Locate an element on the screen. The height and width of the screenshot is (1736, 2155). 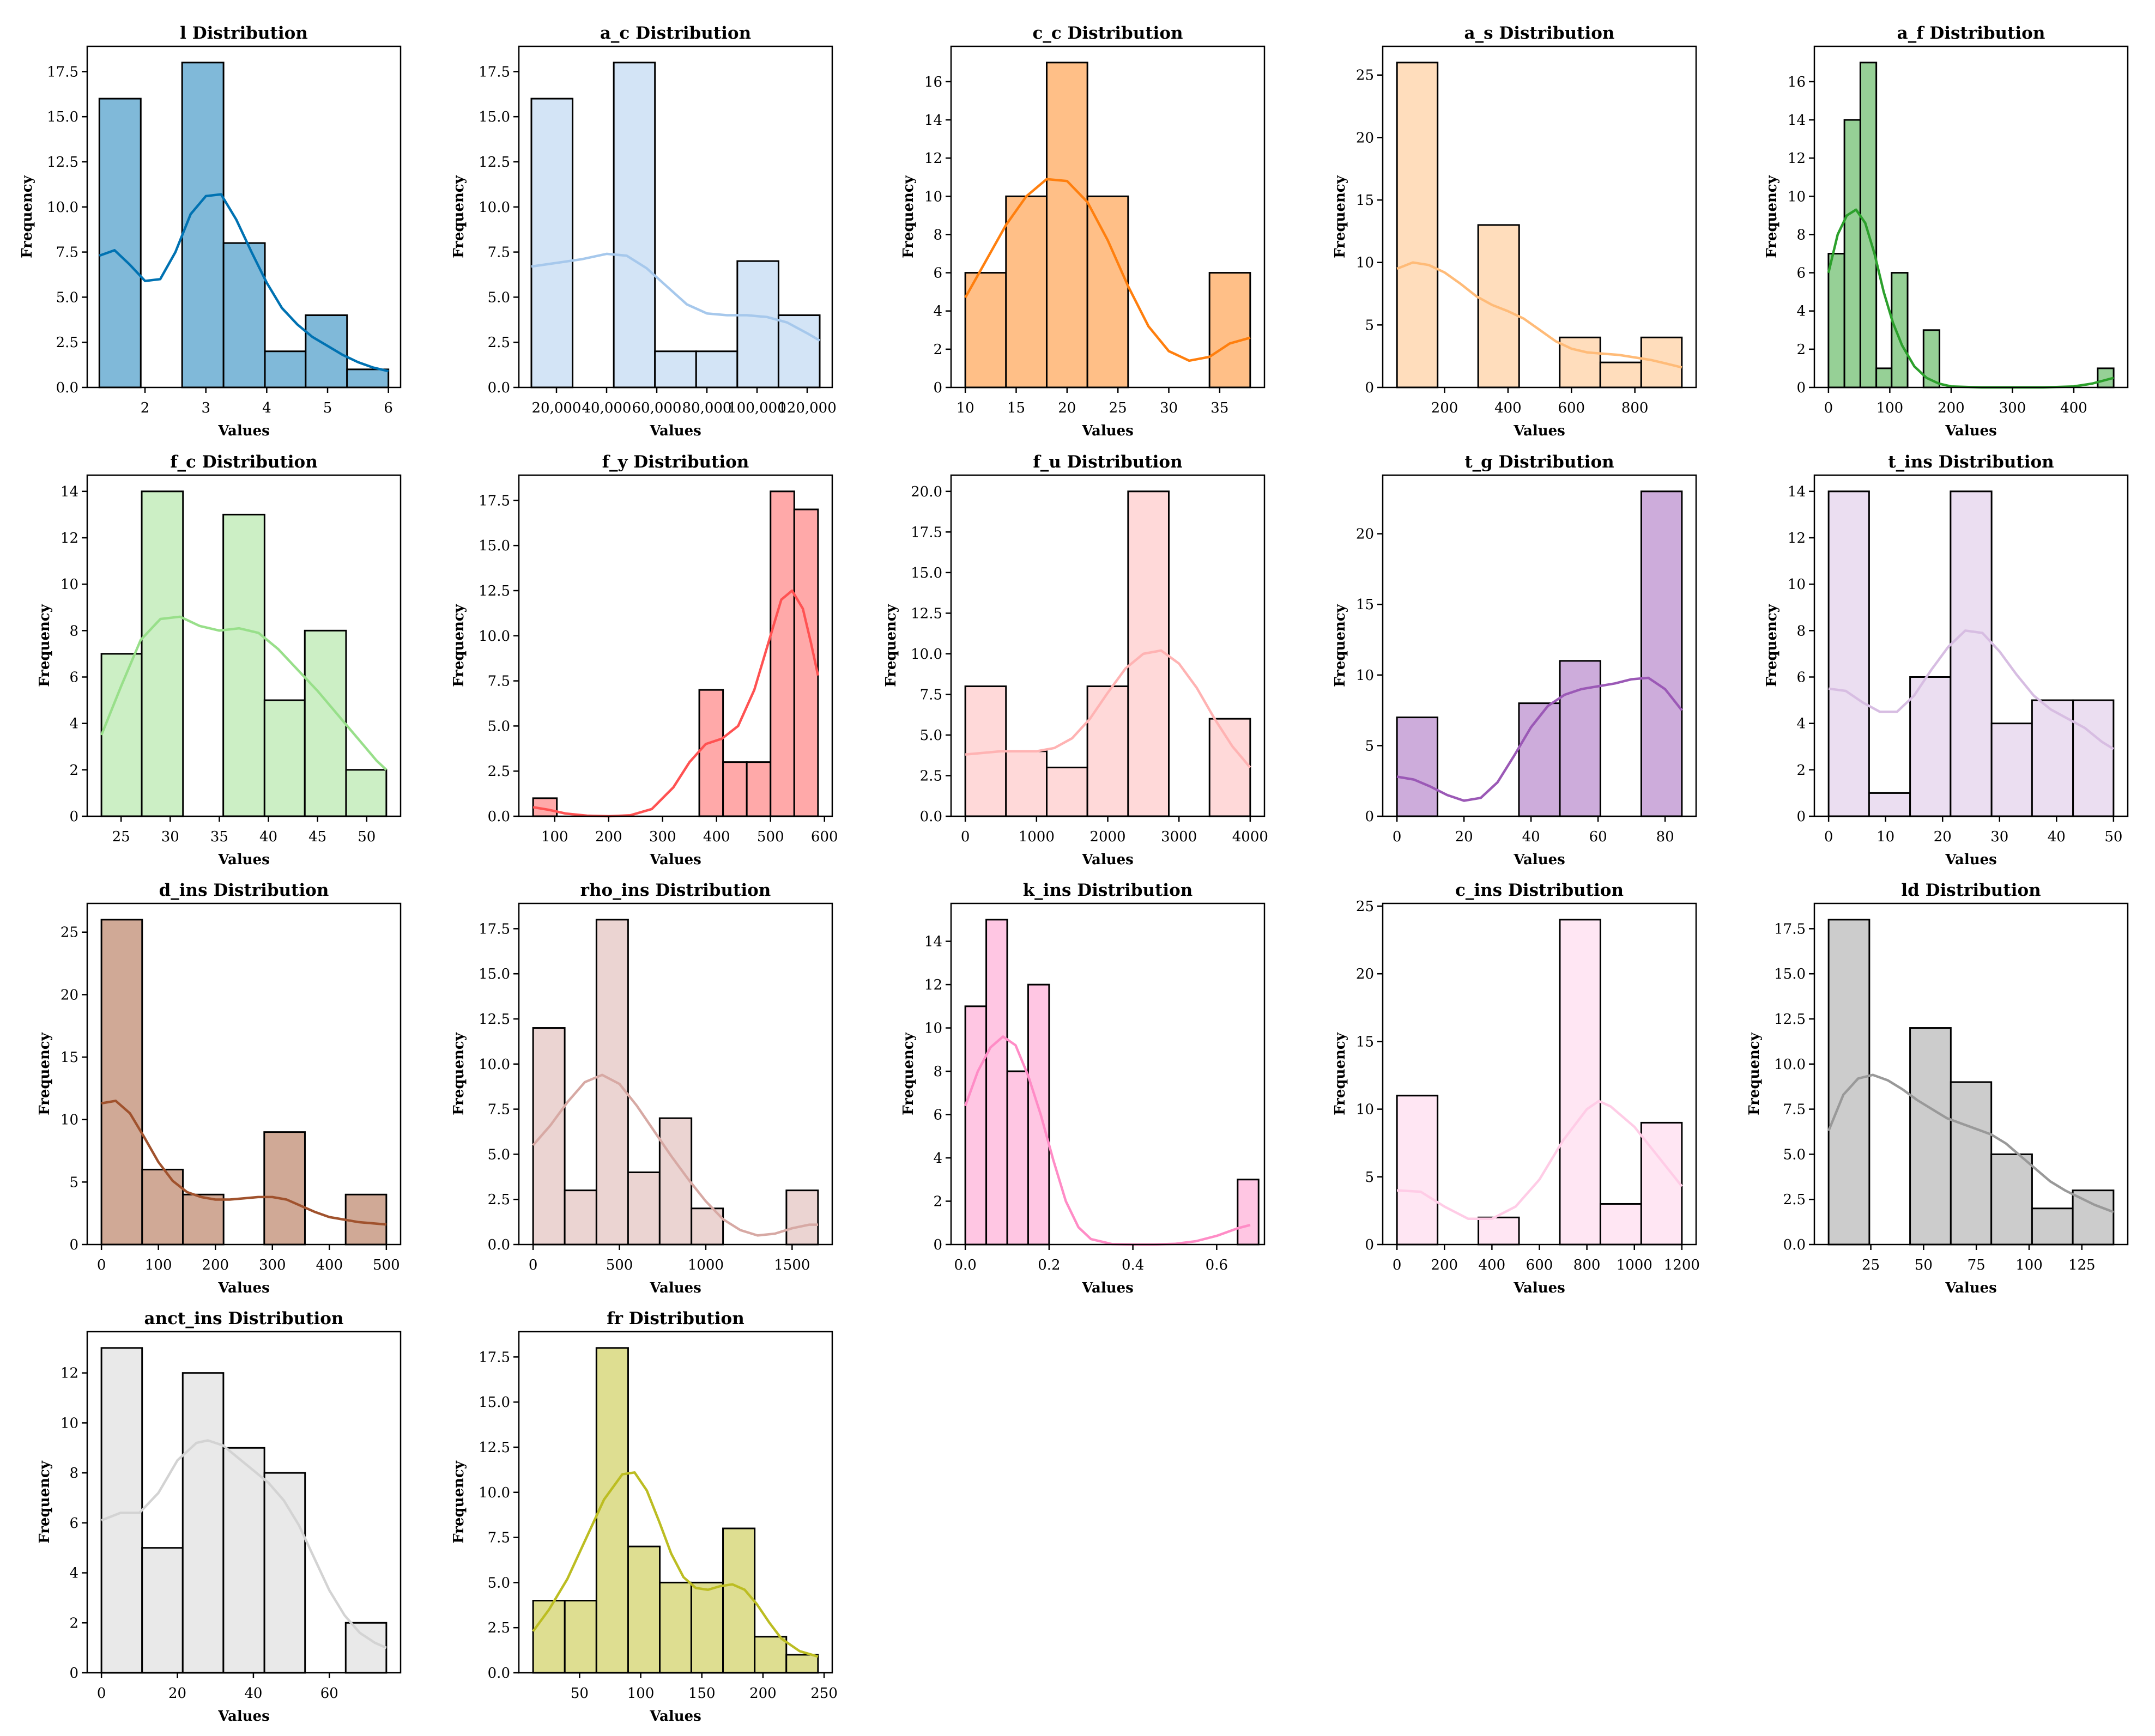
subplot-title: f_c Distribution is located at coordinates (244, 462).